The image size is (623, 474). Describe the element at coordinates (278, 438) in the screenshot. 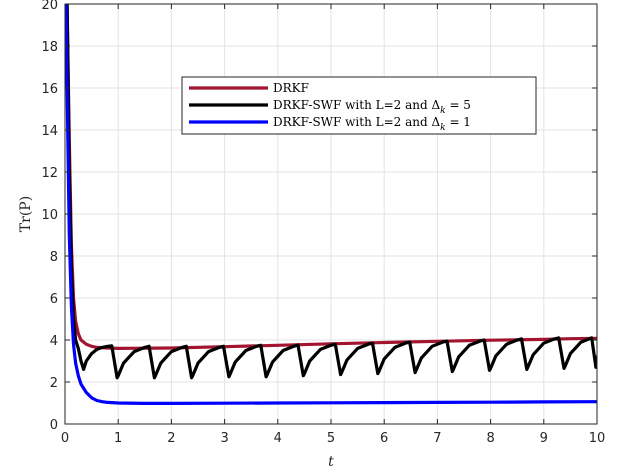

I see `x-tick-label: 4` at that location.